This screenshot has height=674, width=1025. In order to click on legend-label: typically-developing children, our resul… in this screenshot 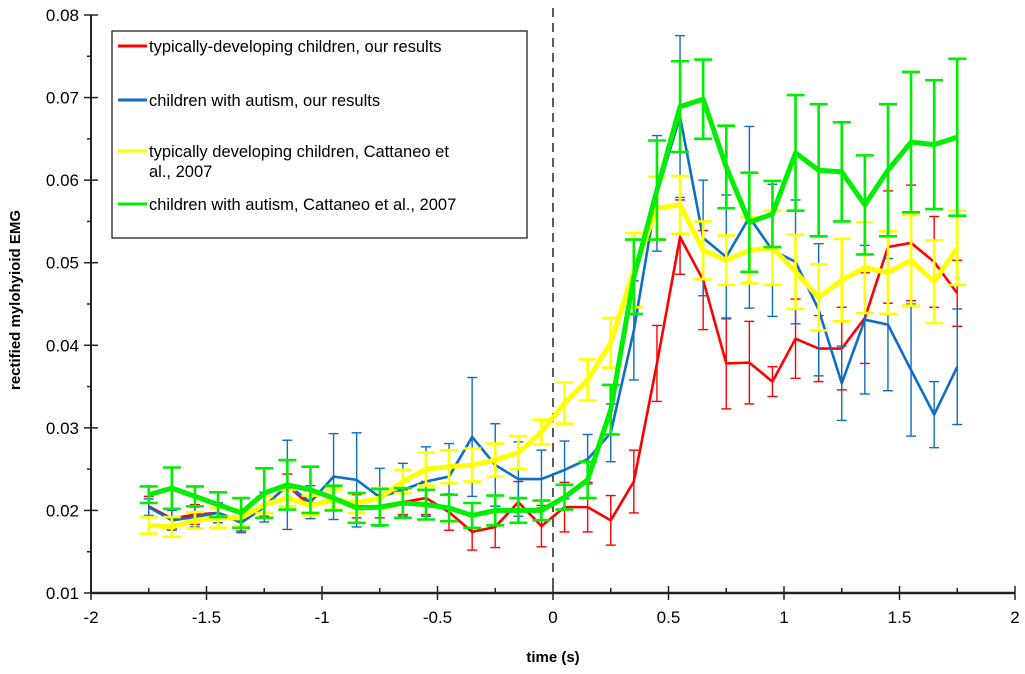, I will do `click(295, 47)`.